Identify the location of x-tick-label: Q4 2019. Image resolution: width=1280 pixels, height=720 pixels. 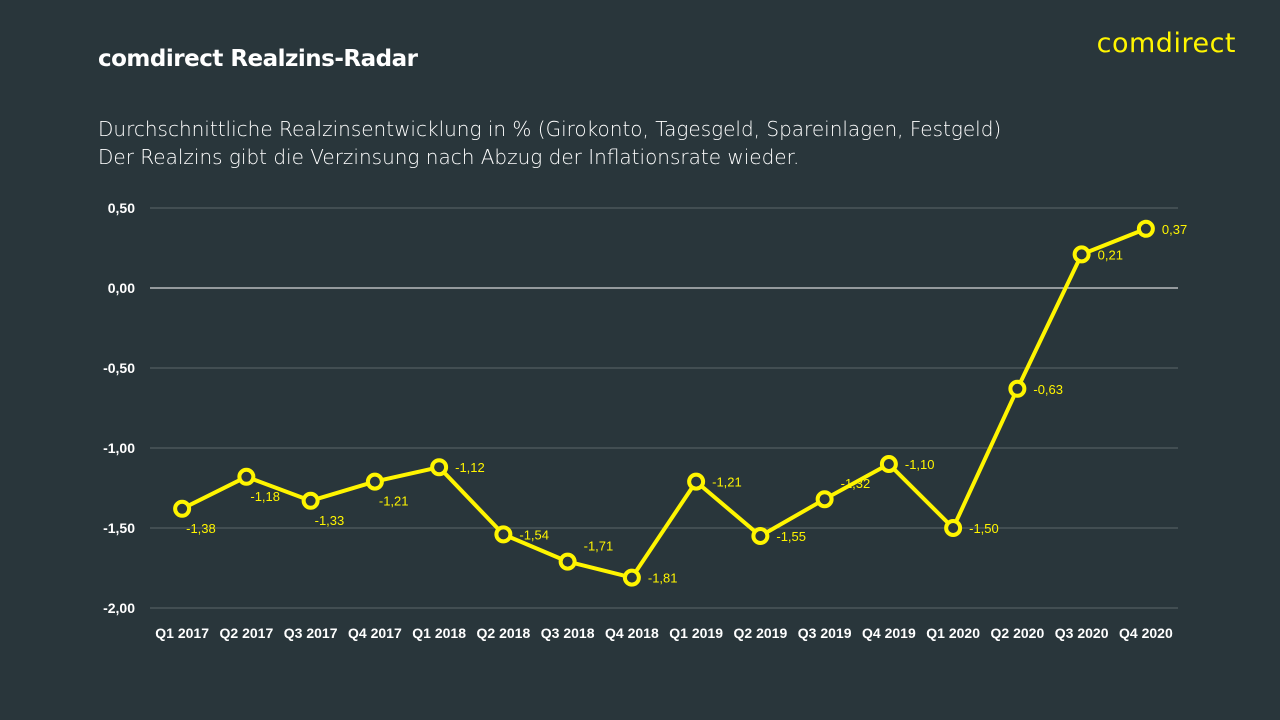
(889, 633).